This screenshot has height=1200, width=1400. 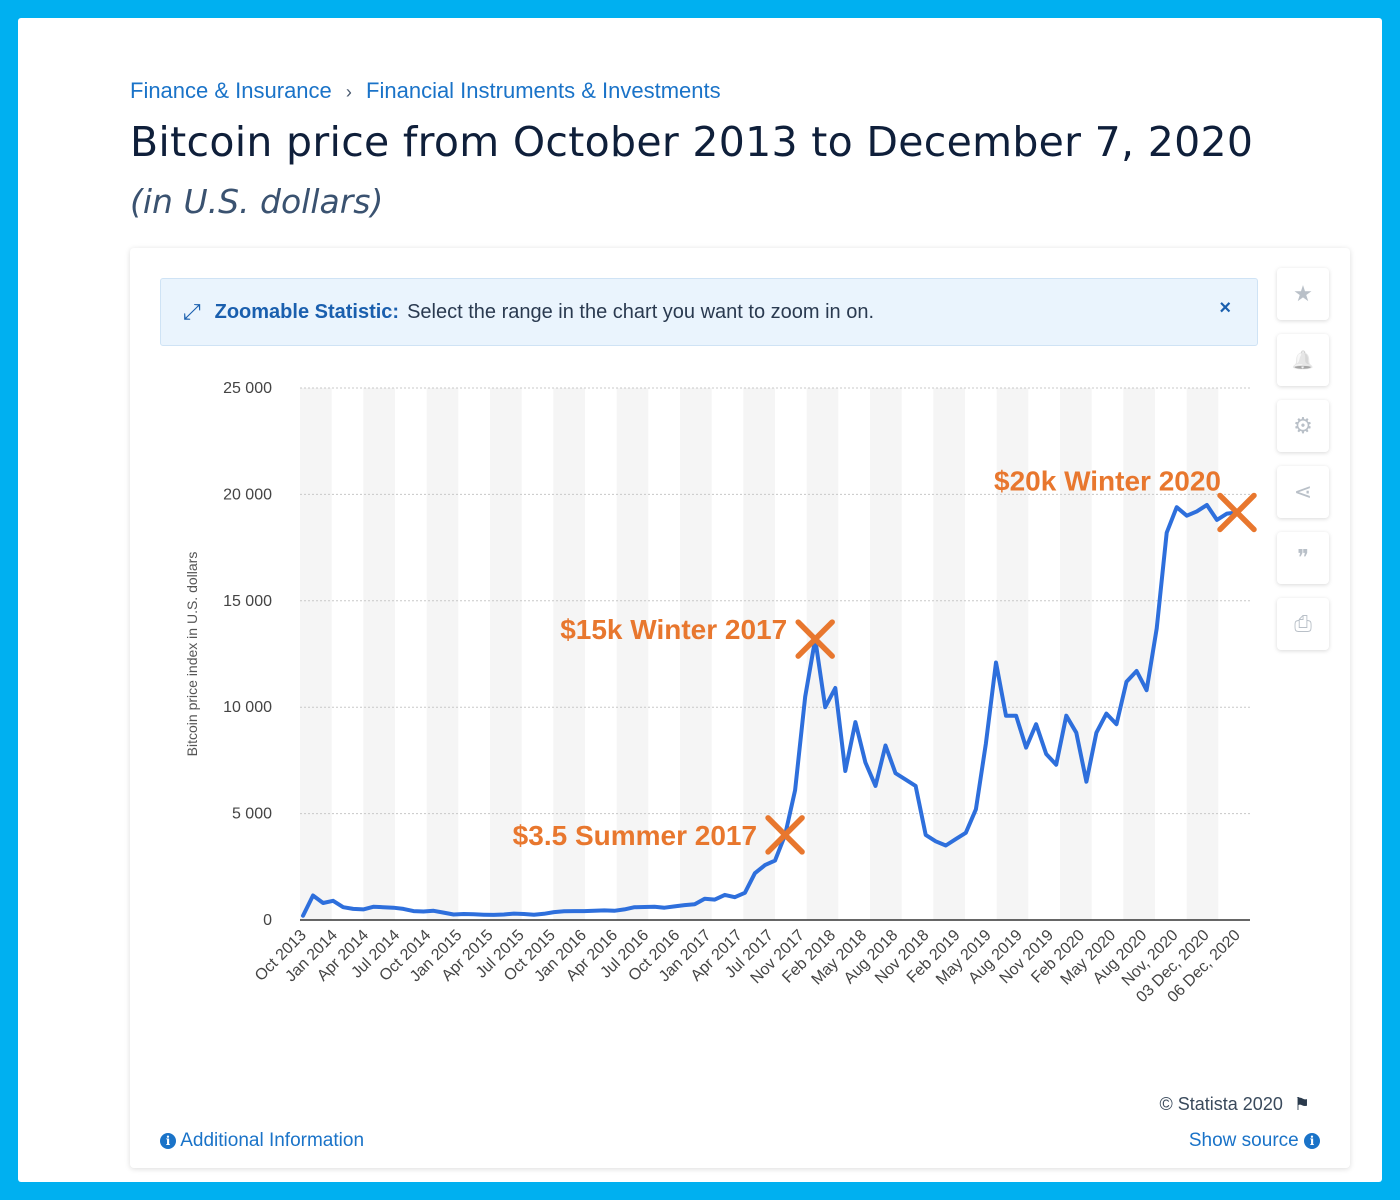 I want to click on y-tick-label: 15 000, so click(x=247, y=601).